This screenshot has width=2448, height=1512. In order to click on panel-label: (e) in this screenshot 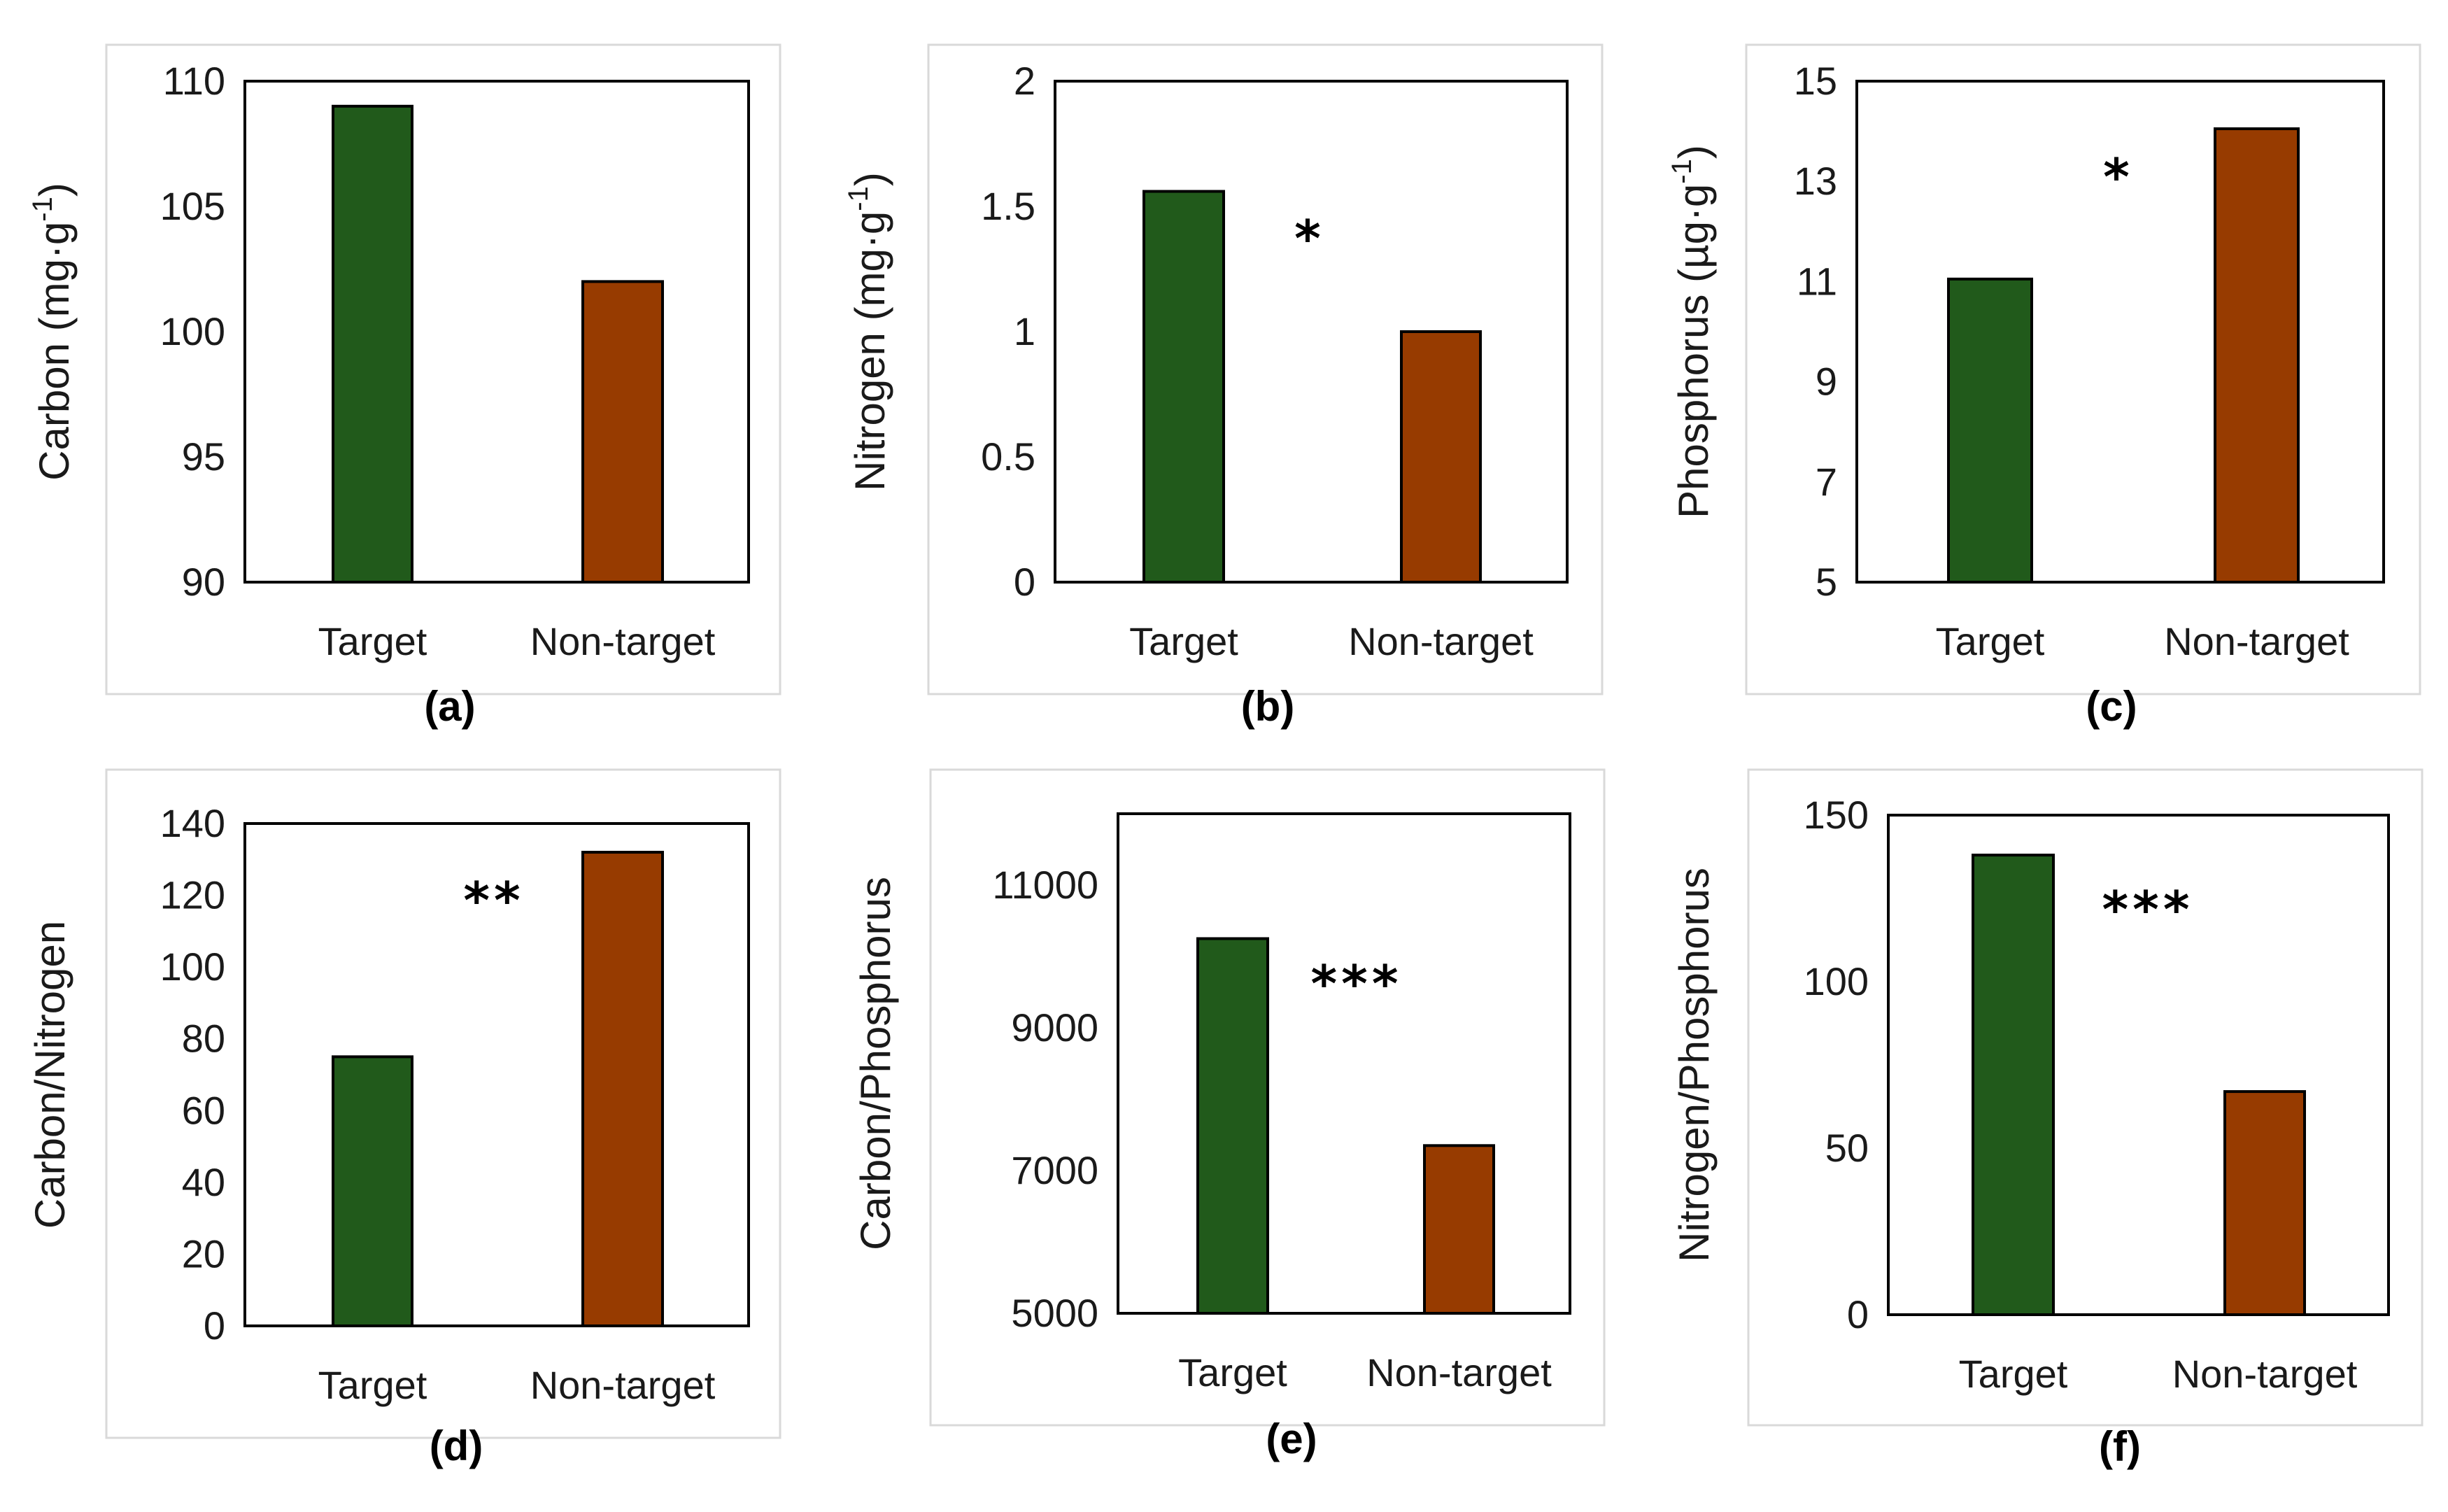, I will do `click(1291, 1438)`.